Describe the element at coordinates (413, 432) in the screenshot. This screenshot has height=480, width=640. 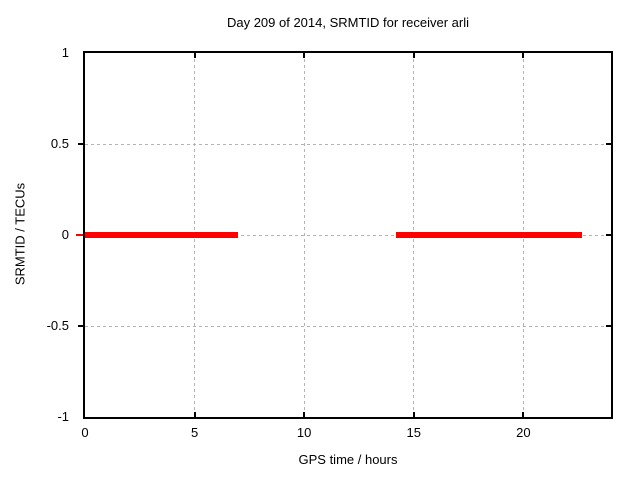
I see `x-tick-label: 15` at that location.